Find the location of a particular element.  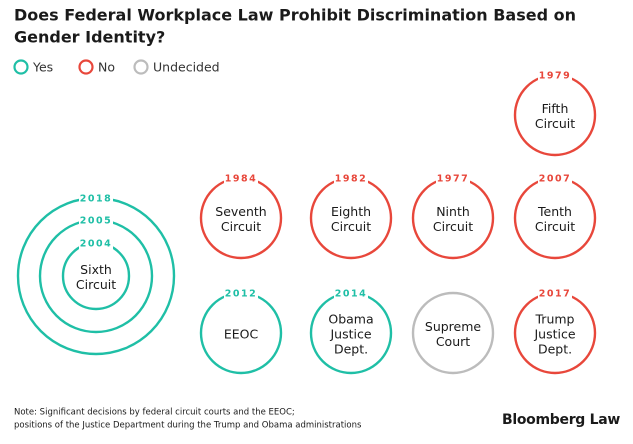

year: 1979 is located at coordinates (555, 76).